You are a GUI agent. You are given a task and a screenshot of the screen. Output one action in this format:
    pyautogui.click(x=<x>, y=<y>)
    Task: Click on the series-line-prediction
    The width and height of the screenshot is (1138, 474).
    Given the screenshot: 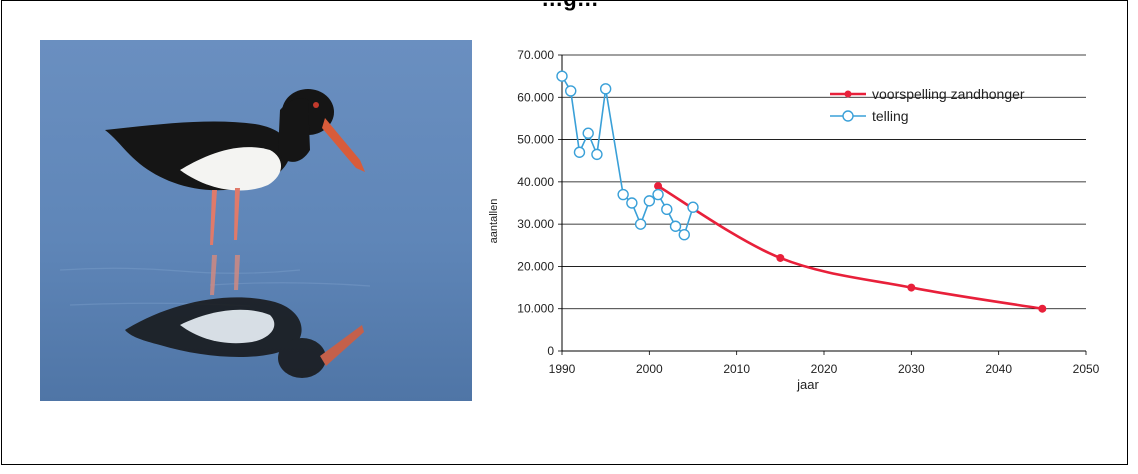 What is the action you would take?
    pyautogui.click(x=850, y=247)
    